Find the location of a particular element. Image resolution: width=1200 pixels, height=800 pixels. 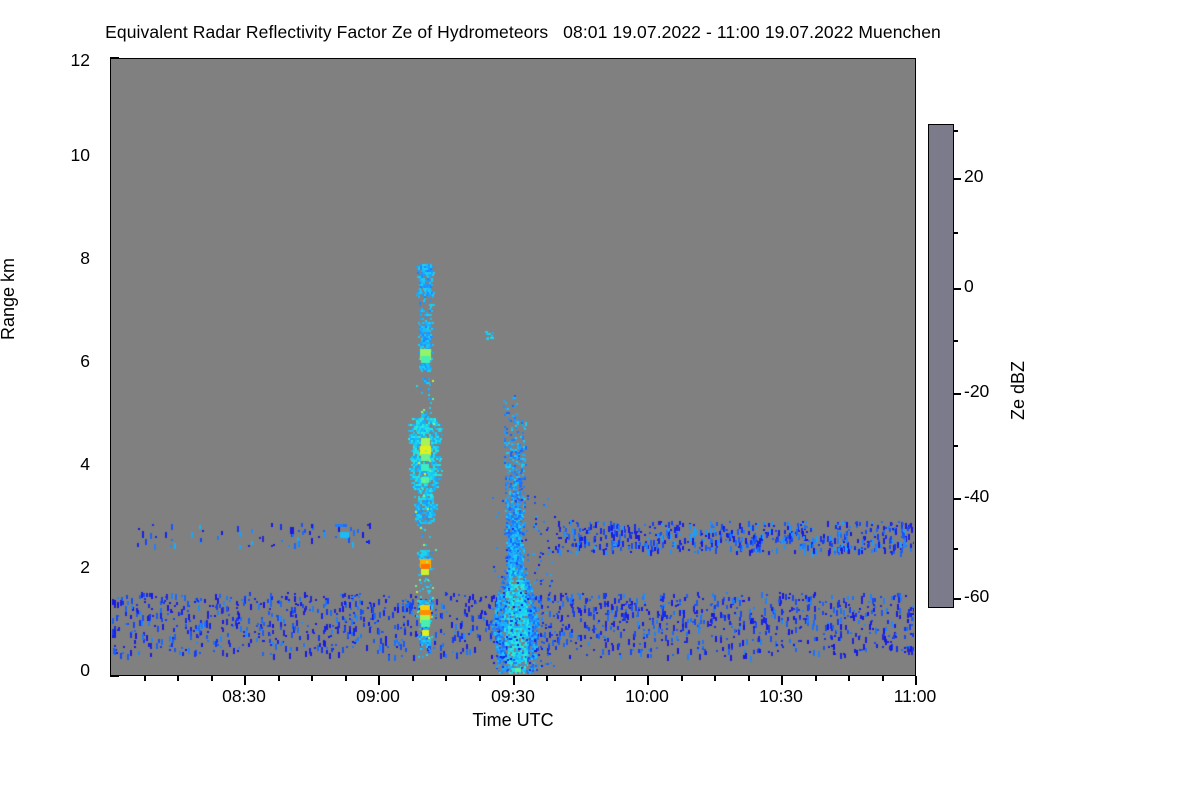

y-tick-label-12: 12 is located at coordinates (80, 60).